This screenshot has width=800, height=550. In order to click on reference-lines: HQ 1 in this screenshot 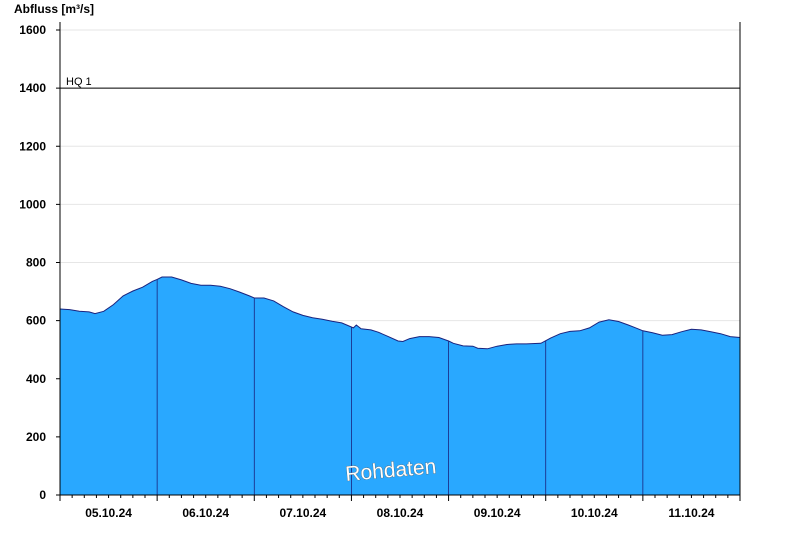, I will do `click(400, 82)`.